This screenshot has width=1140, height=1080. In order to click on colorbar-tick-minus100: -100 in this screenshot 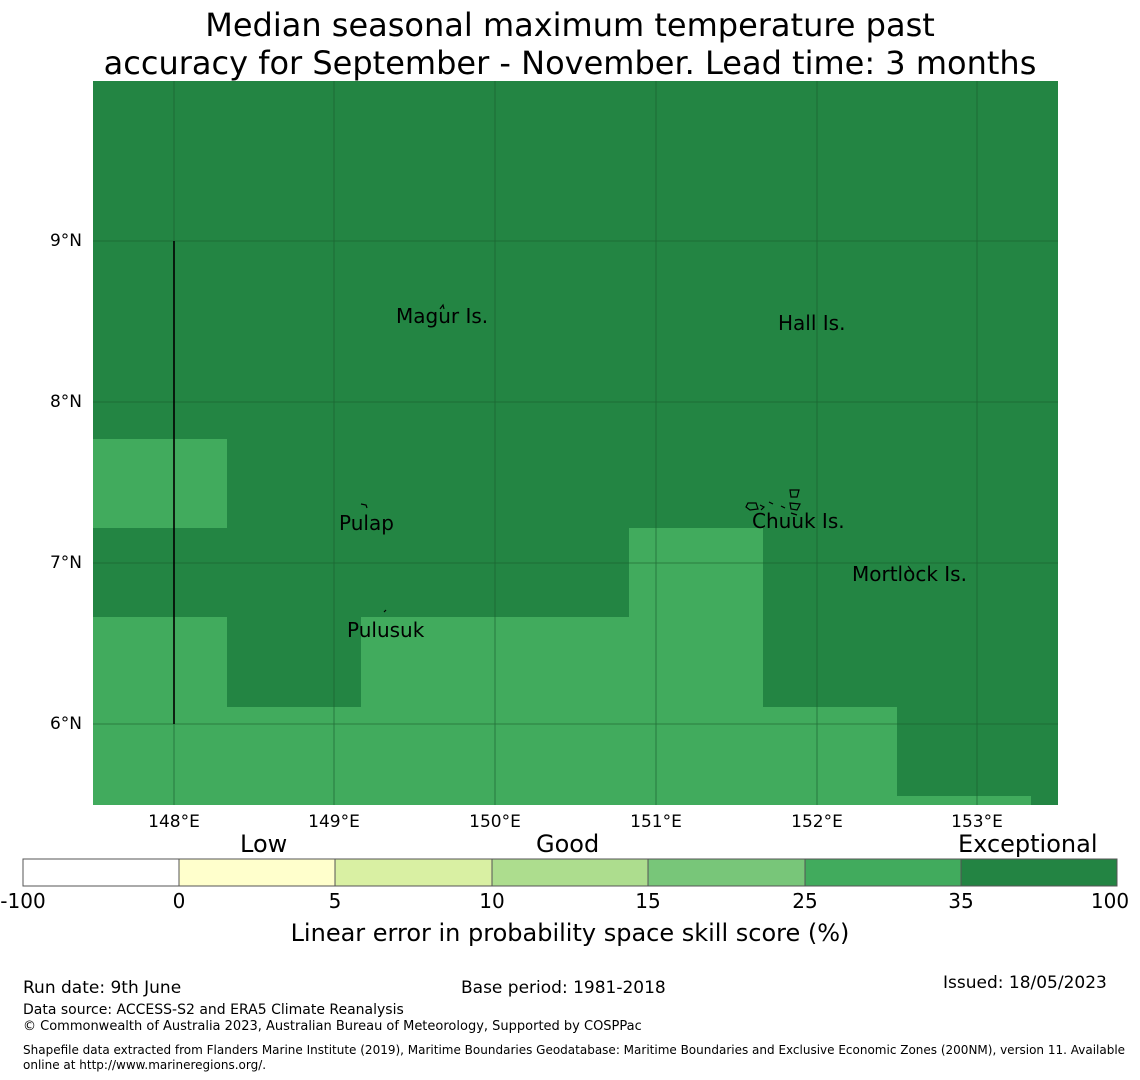, I will do `click(23, 901)`.